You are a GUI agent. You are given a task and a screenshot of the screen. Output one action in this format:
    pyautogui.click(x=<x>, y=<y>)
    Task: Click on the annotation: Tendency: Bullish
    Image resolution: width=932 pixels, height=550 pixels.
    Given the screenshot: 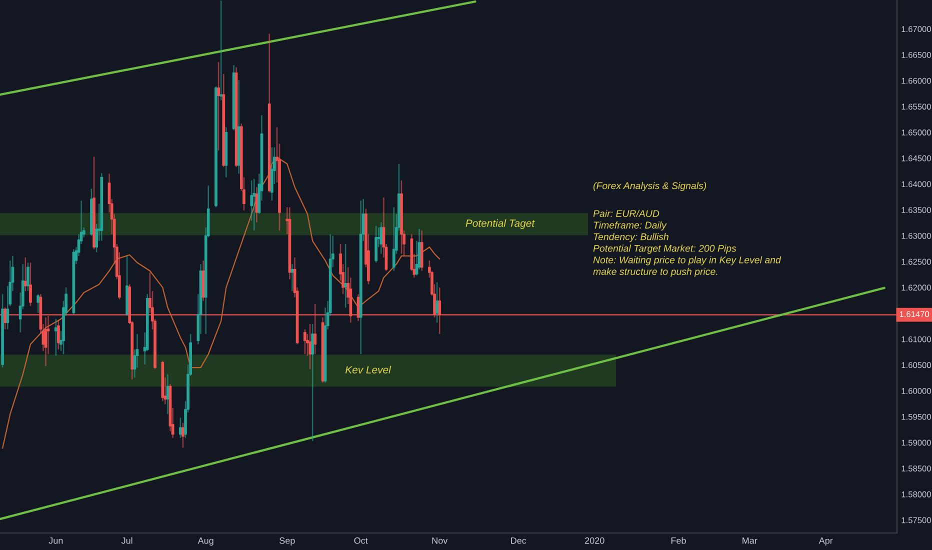 What is the action you would take?
    pyautogui.click(x=631, y=237)
    